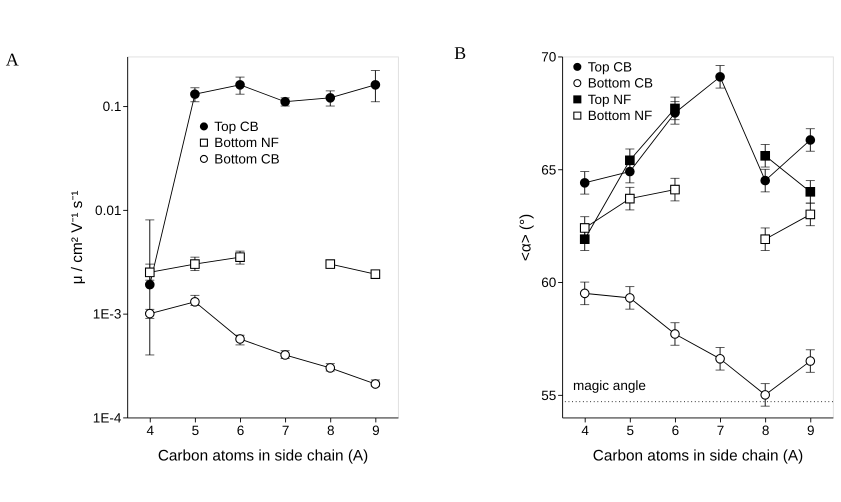 The image size is (841, 502). What do you see at coordinates (548, 56) in the screenshot?
I see `y-tick-label: 70` at bounding box center [548, 56].